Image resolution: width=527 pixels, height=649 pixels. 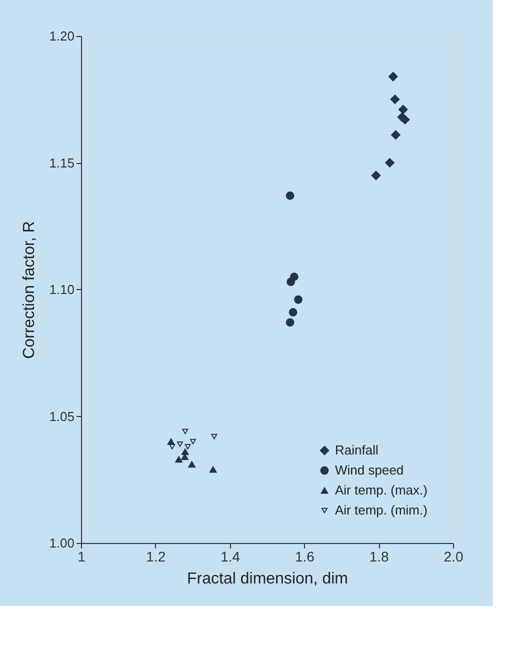 What do you see at coordinates (381, 510) in the screenshot?
I see `legend-label: Air temp. (mim.)` at bounding box center [381, 510].